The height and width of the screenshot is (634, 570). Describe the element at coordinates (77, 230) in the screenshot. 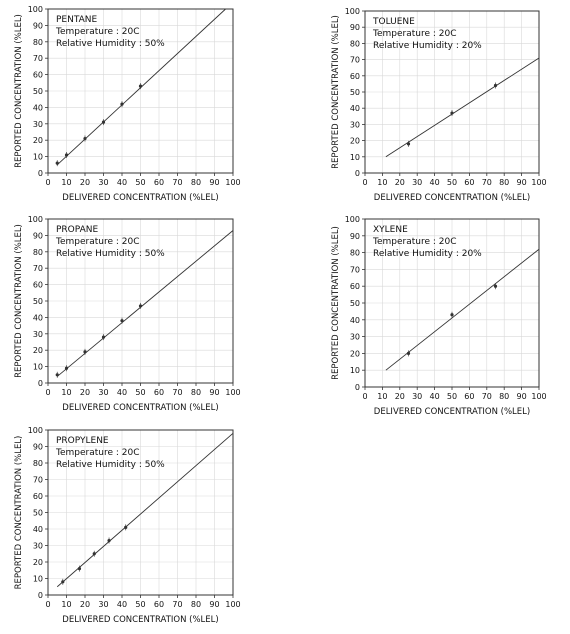

I see `chart-title: PROPANE` at that location.